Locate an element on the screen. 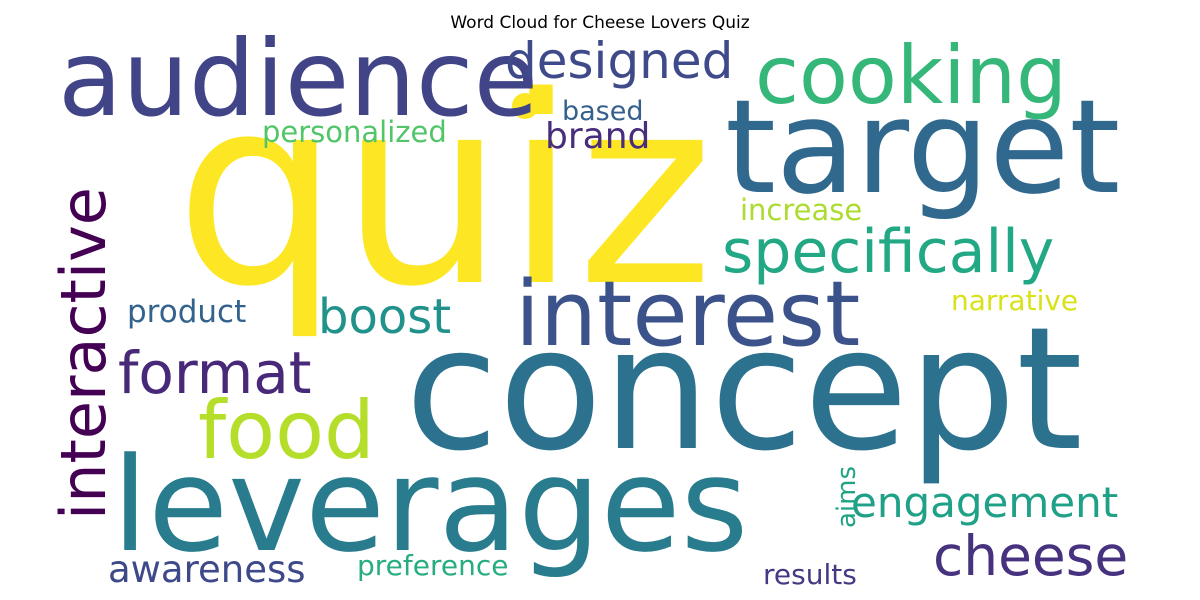 The width and height of the screenshot is (1200, 600). word-food: food is located at coordinates (286, 430).